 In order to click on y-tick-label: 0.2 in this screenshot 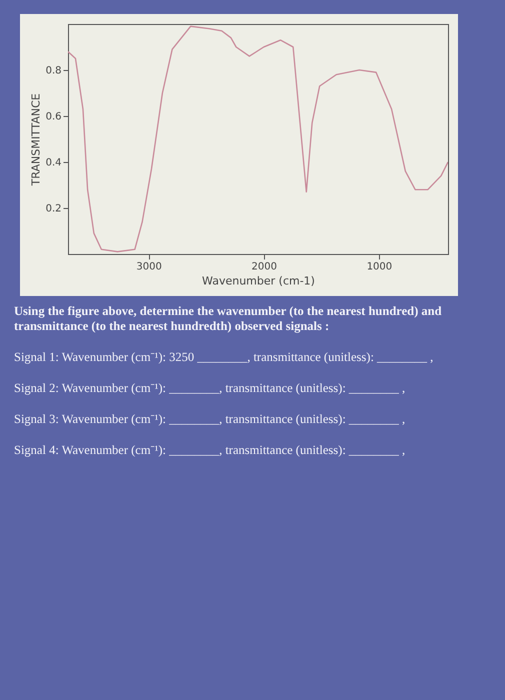, I will do `click(54, 209)`.